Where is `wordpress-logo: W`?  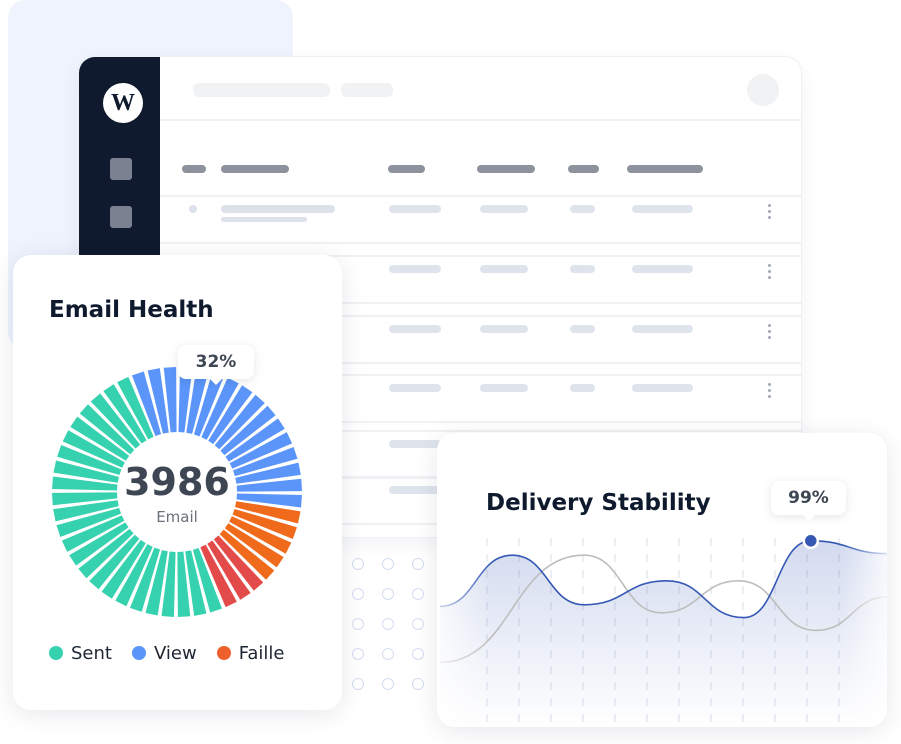 wordpress-logo: W is located at coordinates (123, 103).